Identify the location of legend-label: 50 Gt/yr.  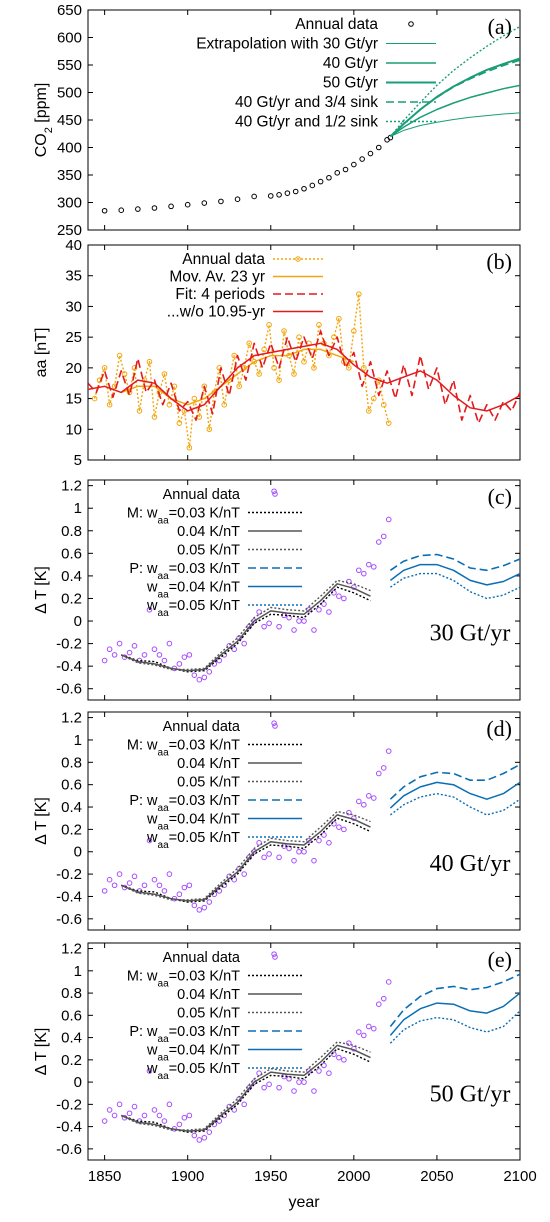
(350, 83).